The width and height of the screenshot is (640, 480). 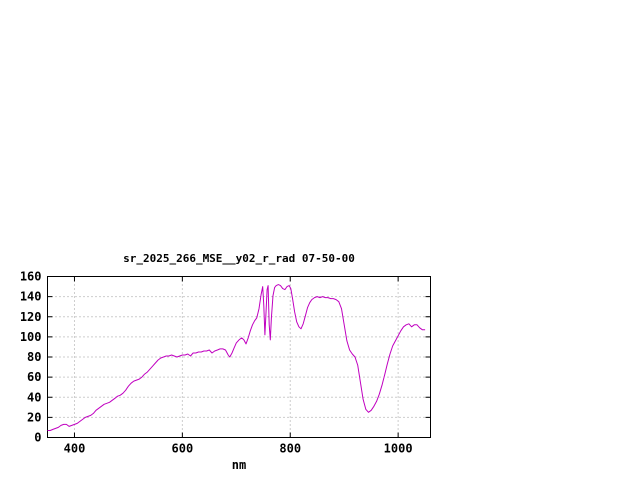 I want to click on x-tick-label: 400, so click(x=75, y=449).